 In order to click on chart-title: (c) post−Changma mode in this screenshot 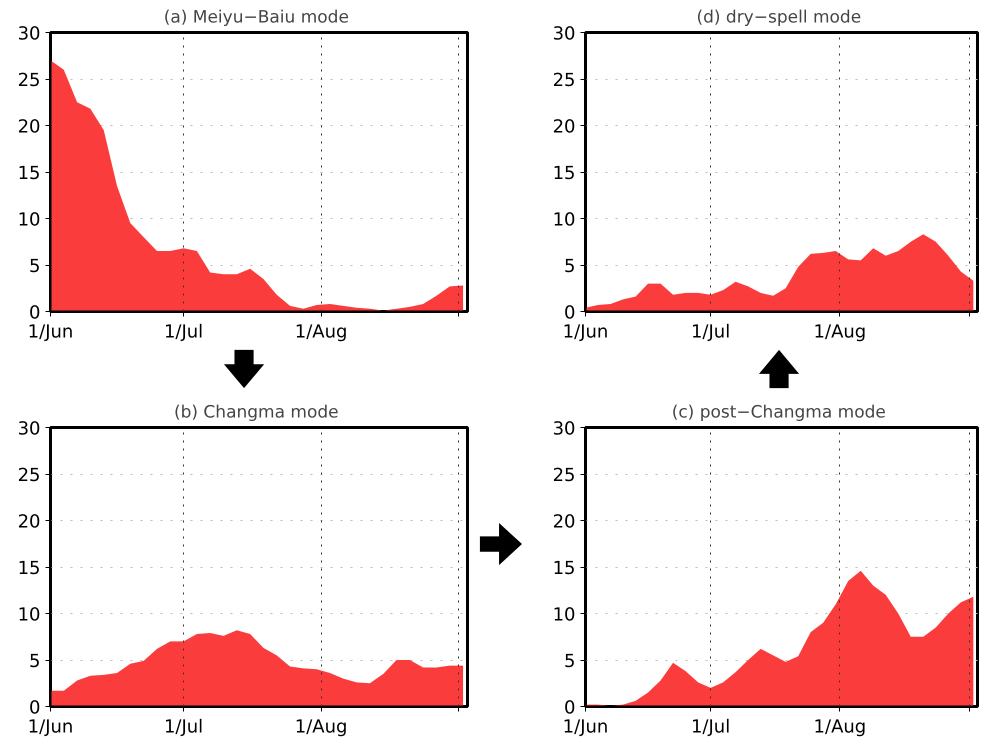, I will do `click(779, 412)`.